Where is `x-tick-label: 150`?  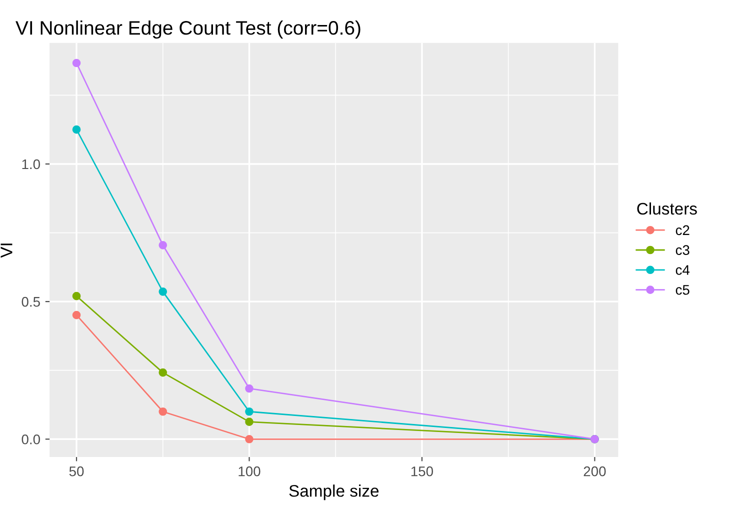 x-tick-label: 150 is located at coordinates (422, 471).